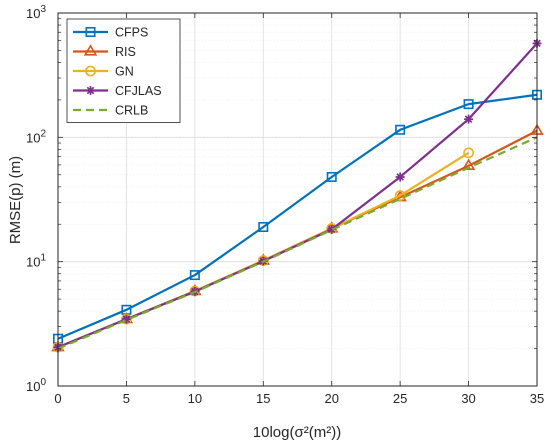 Image resolution: width=550 pixels, height=447 pixels. I want to click on x-tick-label: 0, so click(57, 398).